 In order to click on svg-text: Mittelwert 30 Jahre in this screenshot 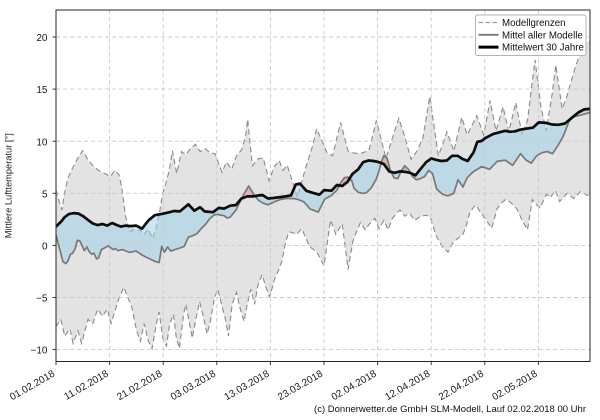, I will do `click(543, 48)`.